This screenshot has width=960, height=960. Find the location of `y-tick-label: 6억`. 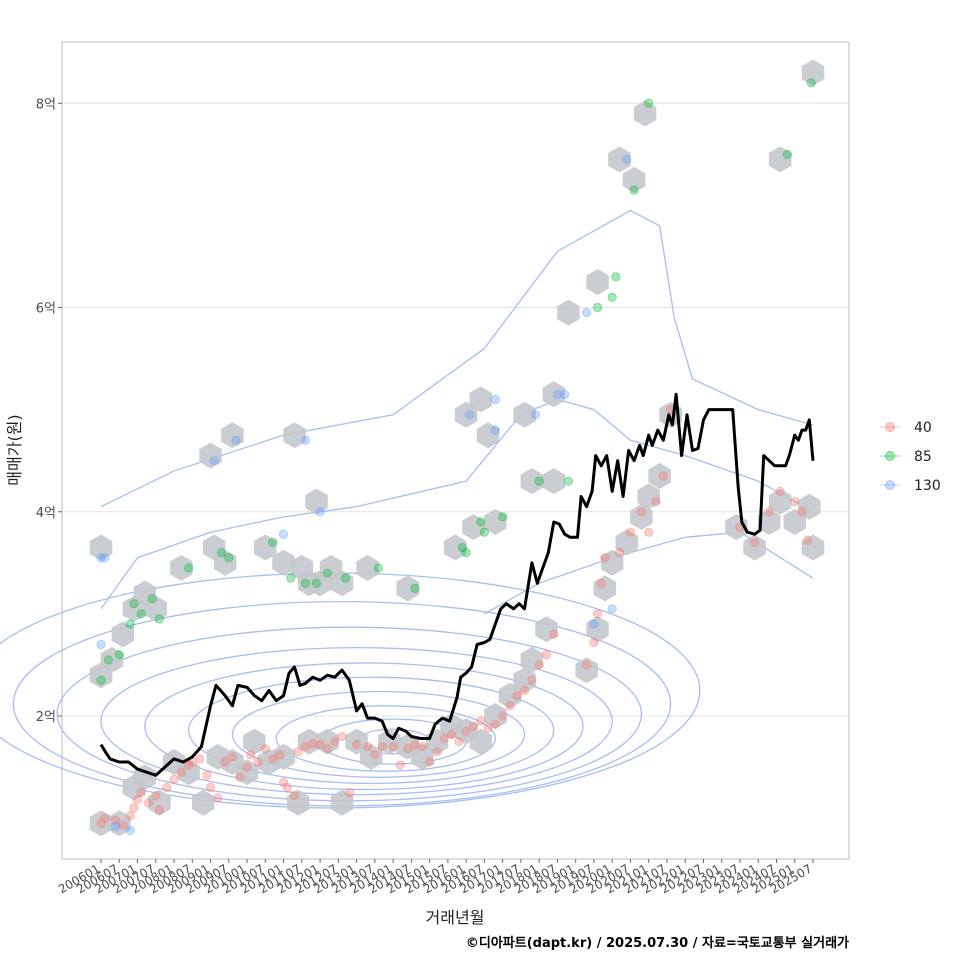

y-tick-label: 6억 is located at coordinates (46, 309).